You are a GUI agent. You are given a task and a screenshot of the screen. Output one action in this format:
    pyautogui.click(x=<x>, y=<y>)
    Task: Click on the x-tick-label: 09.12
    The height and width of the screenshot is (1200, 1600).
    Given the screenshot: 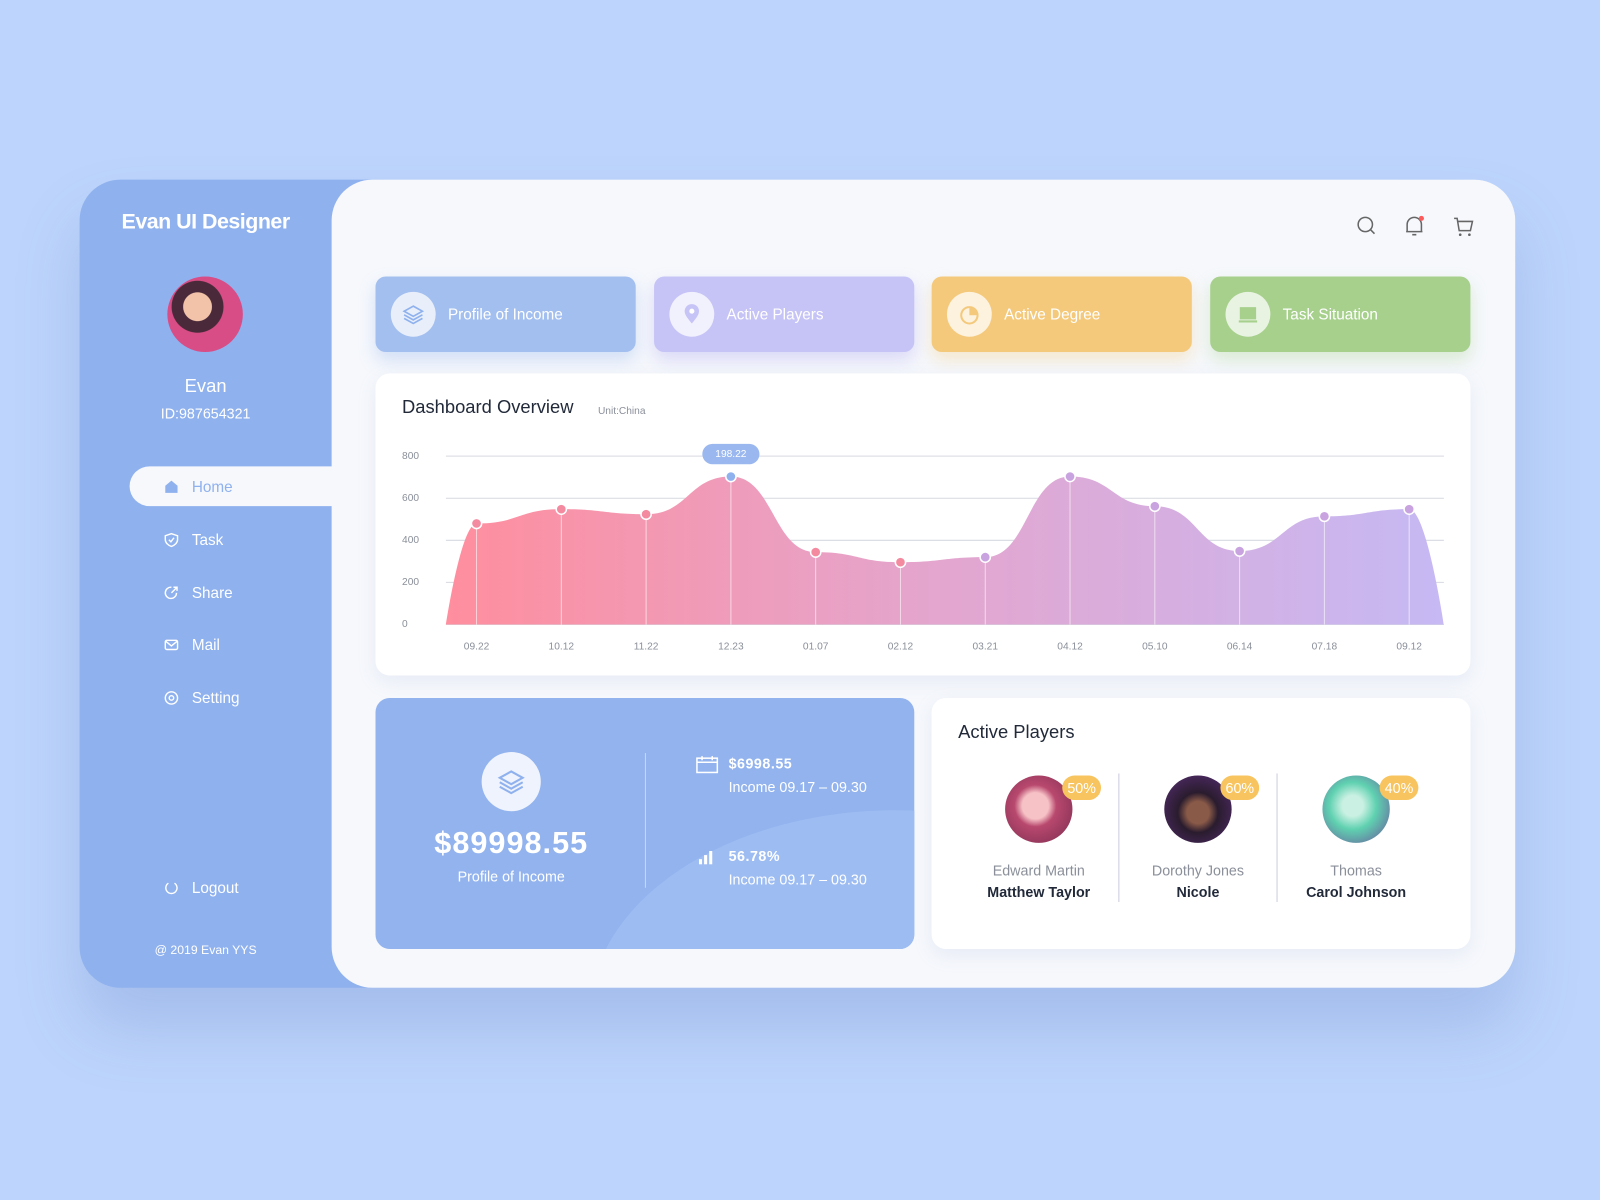 What is the action you would take?
    pyautogui.click(x=1409, y=647)
    